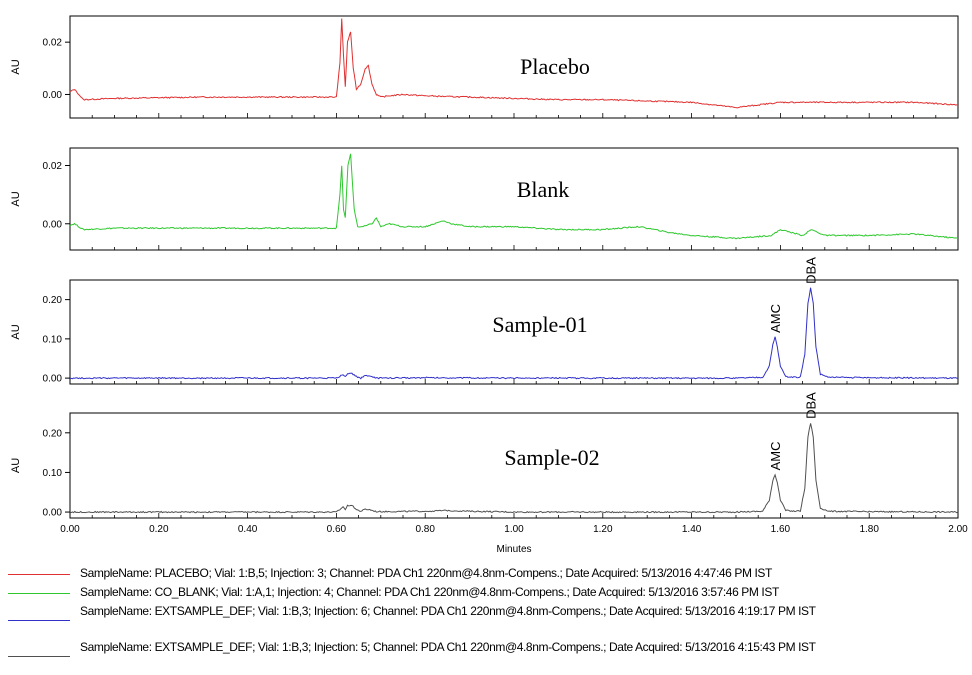  Describe the element at coordinates (543, 189) in the screenshot. I see `panel-title-blank: Blank` at that location.